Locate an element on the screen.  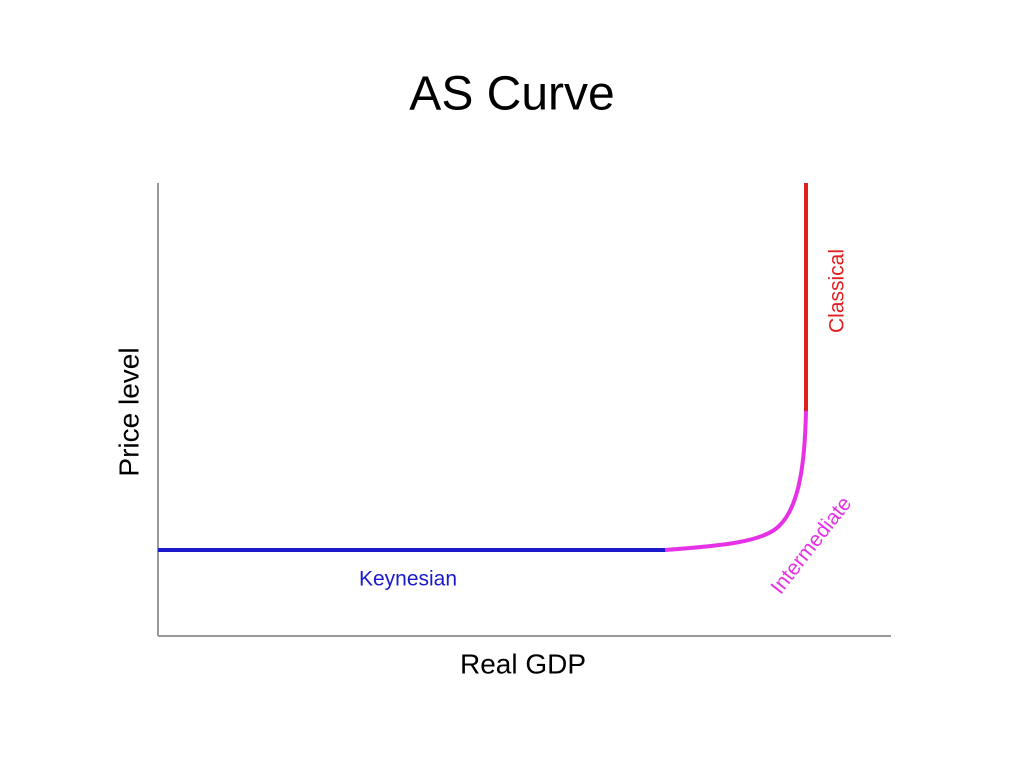
slide-title: AS Curve is located at coordinates (511, 94).